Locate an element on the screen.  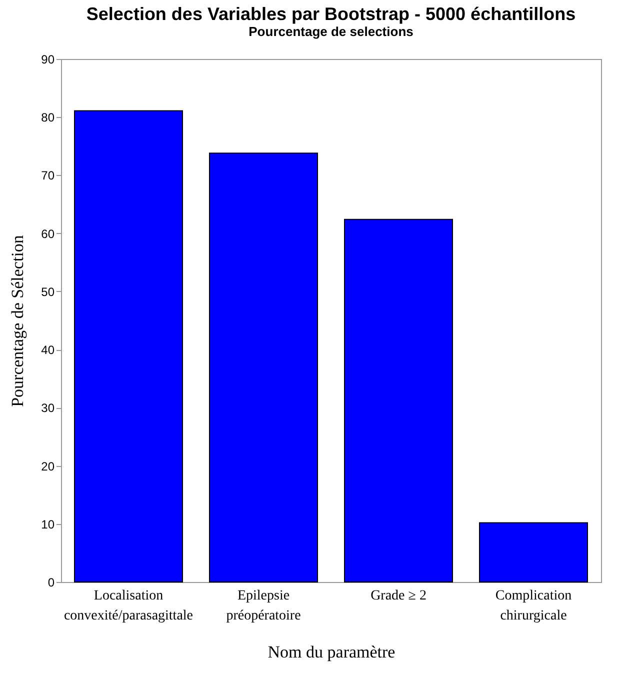
y-tick-label: 30 is located at coordinates (48, 408).